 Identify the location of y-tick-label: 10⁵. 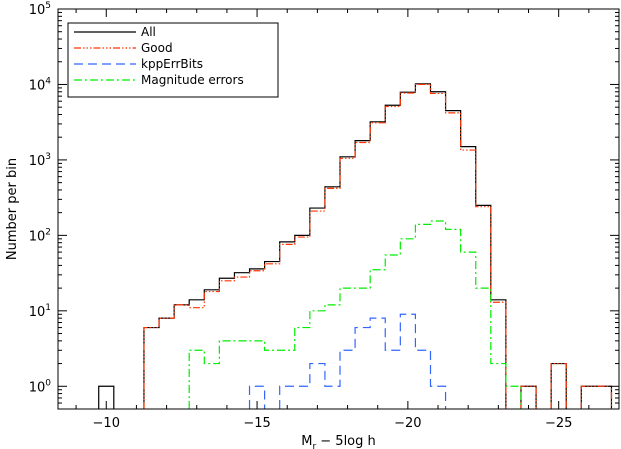
(40, 9).